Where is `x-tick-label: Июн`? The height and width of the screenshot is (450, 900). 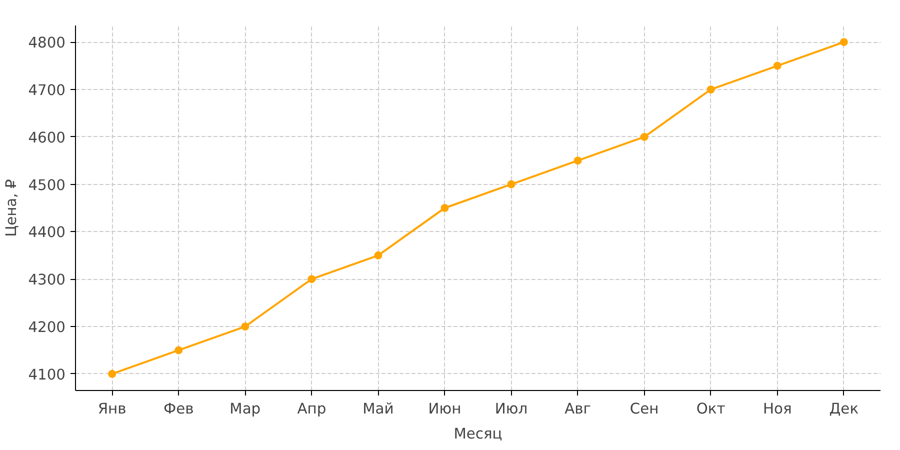
x-tick-label: Июн is located at coordinates (445, 409).